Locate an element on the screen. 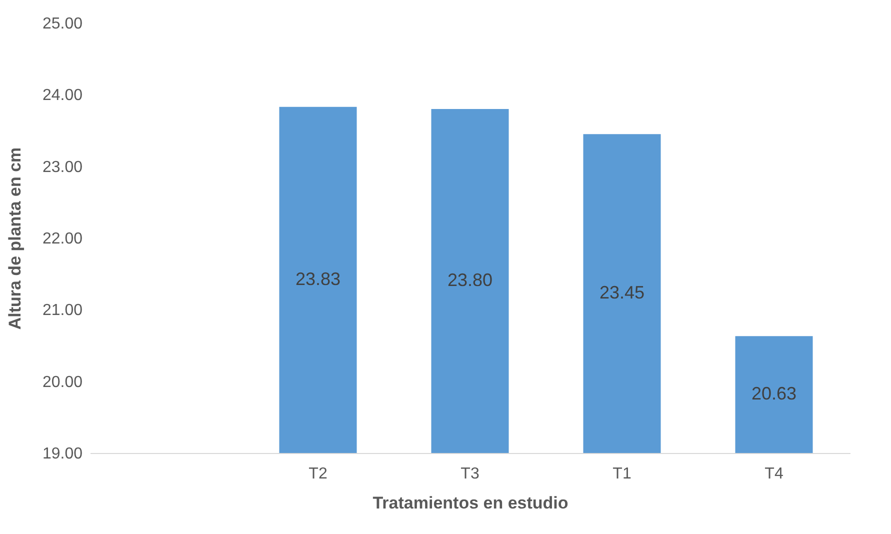 The height and width of the screenshot is (534, 891). x-tick-label: T3 is located at coordinates (470, 474).